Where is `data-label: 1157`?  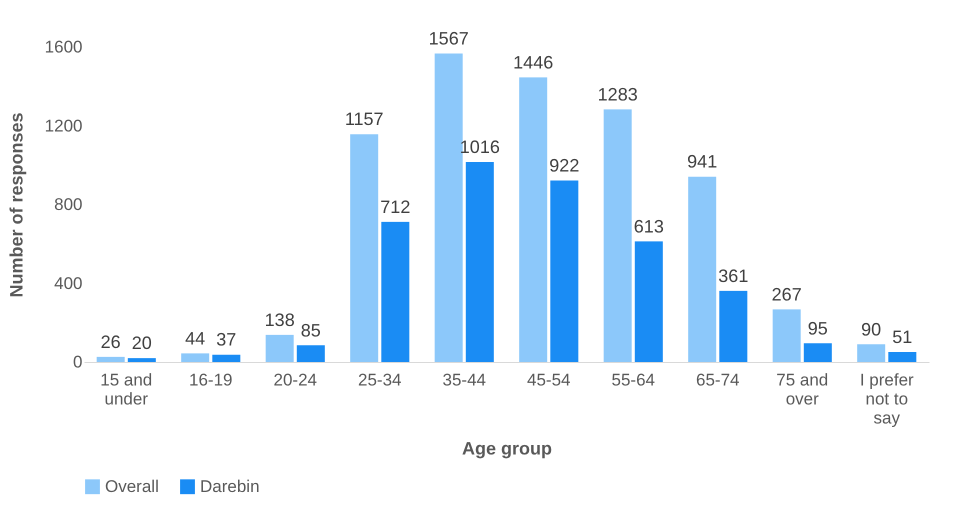 data-label: 1157 is located at coordinates (364, 119).